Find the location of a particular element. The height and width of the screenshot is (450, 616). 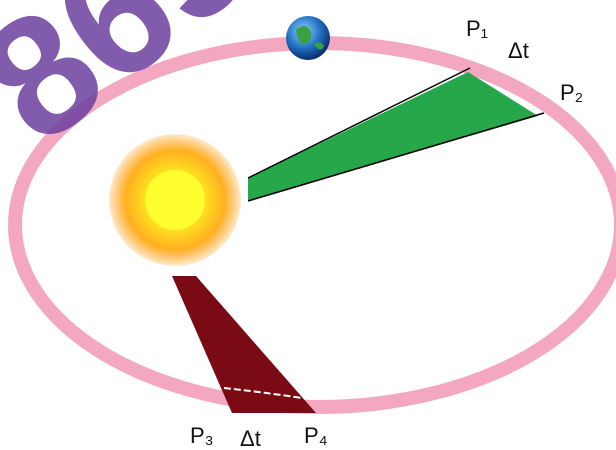

label: P₃ is located at coordinates (202, 435).